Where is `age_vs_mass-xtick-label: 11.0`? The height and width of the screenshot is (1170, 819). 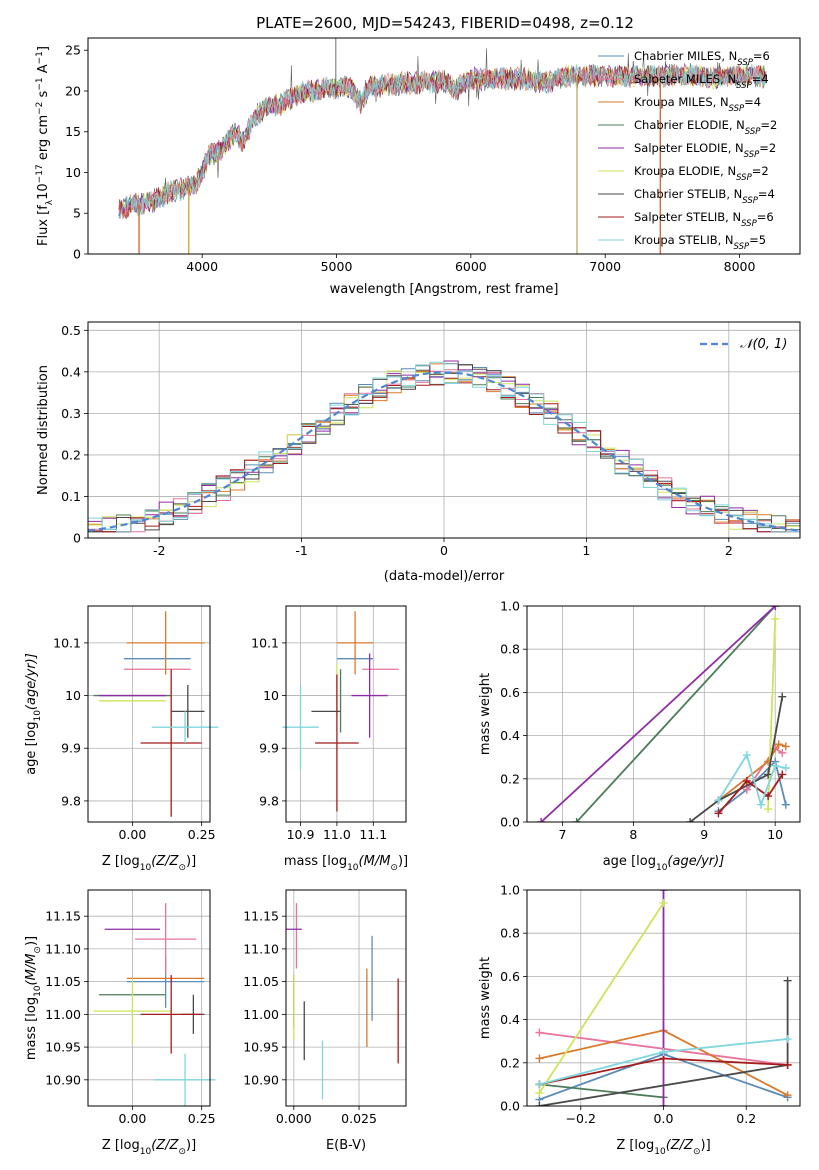
age_vs_mass-xtick-label: 11.0 is located at coordinates (337, 834).